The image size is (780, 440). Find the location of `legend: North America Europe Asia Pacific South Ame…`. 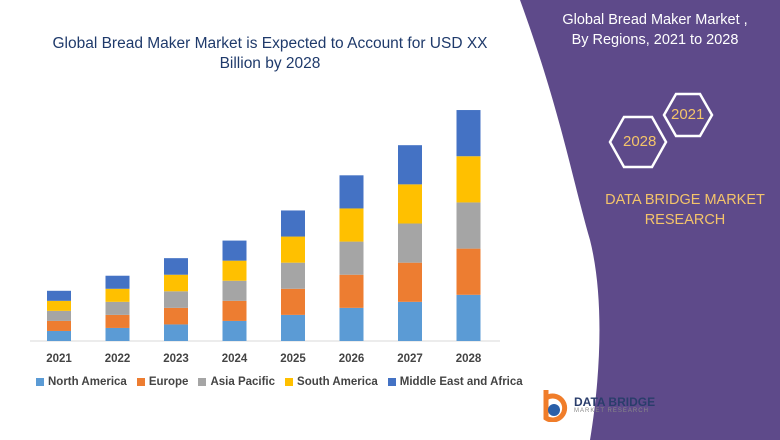

legend: North America Europe Asia Pacific South Ame… is located at coordinates (279, 382).